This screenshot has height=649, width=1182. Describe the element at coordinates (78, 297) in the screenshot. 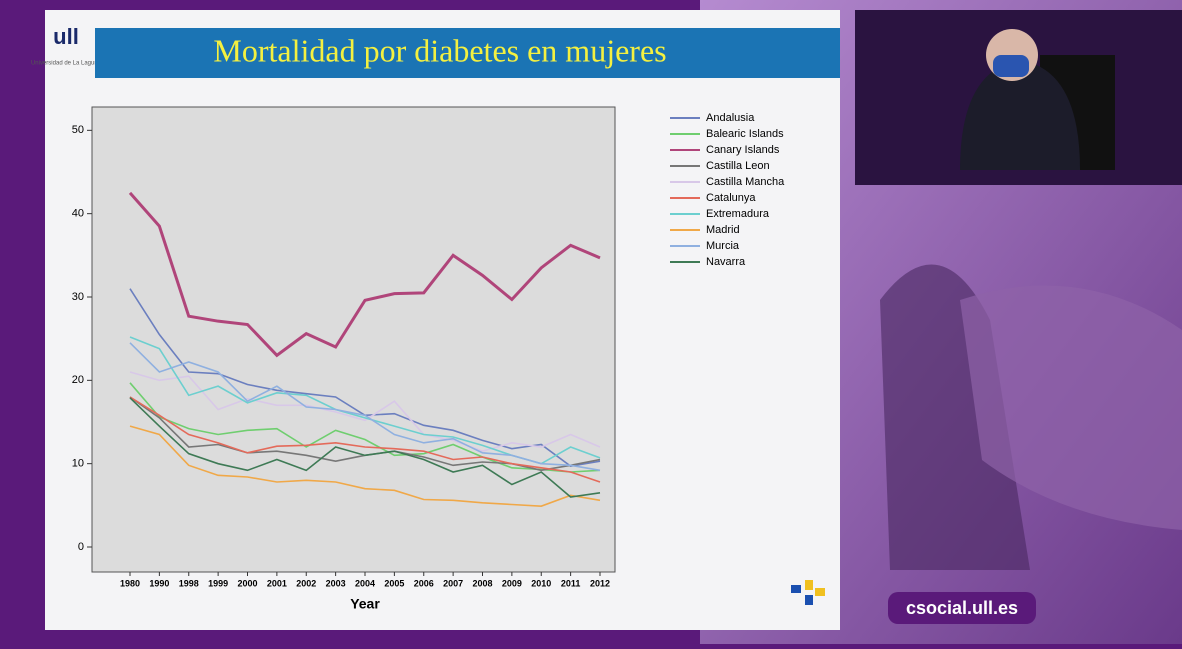

I see `y-tick-label: 30` at that location.